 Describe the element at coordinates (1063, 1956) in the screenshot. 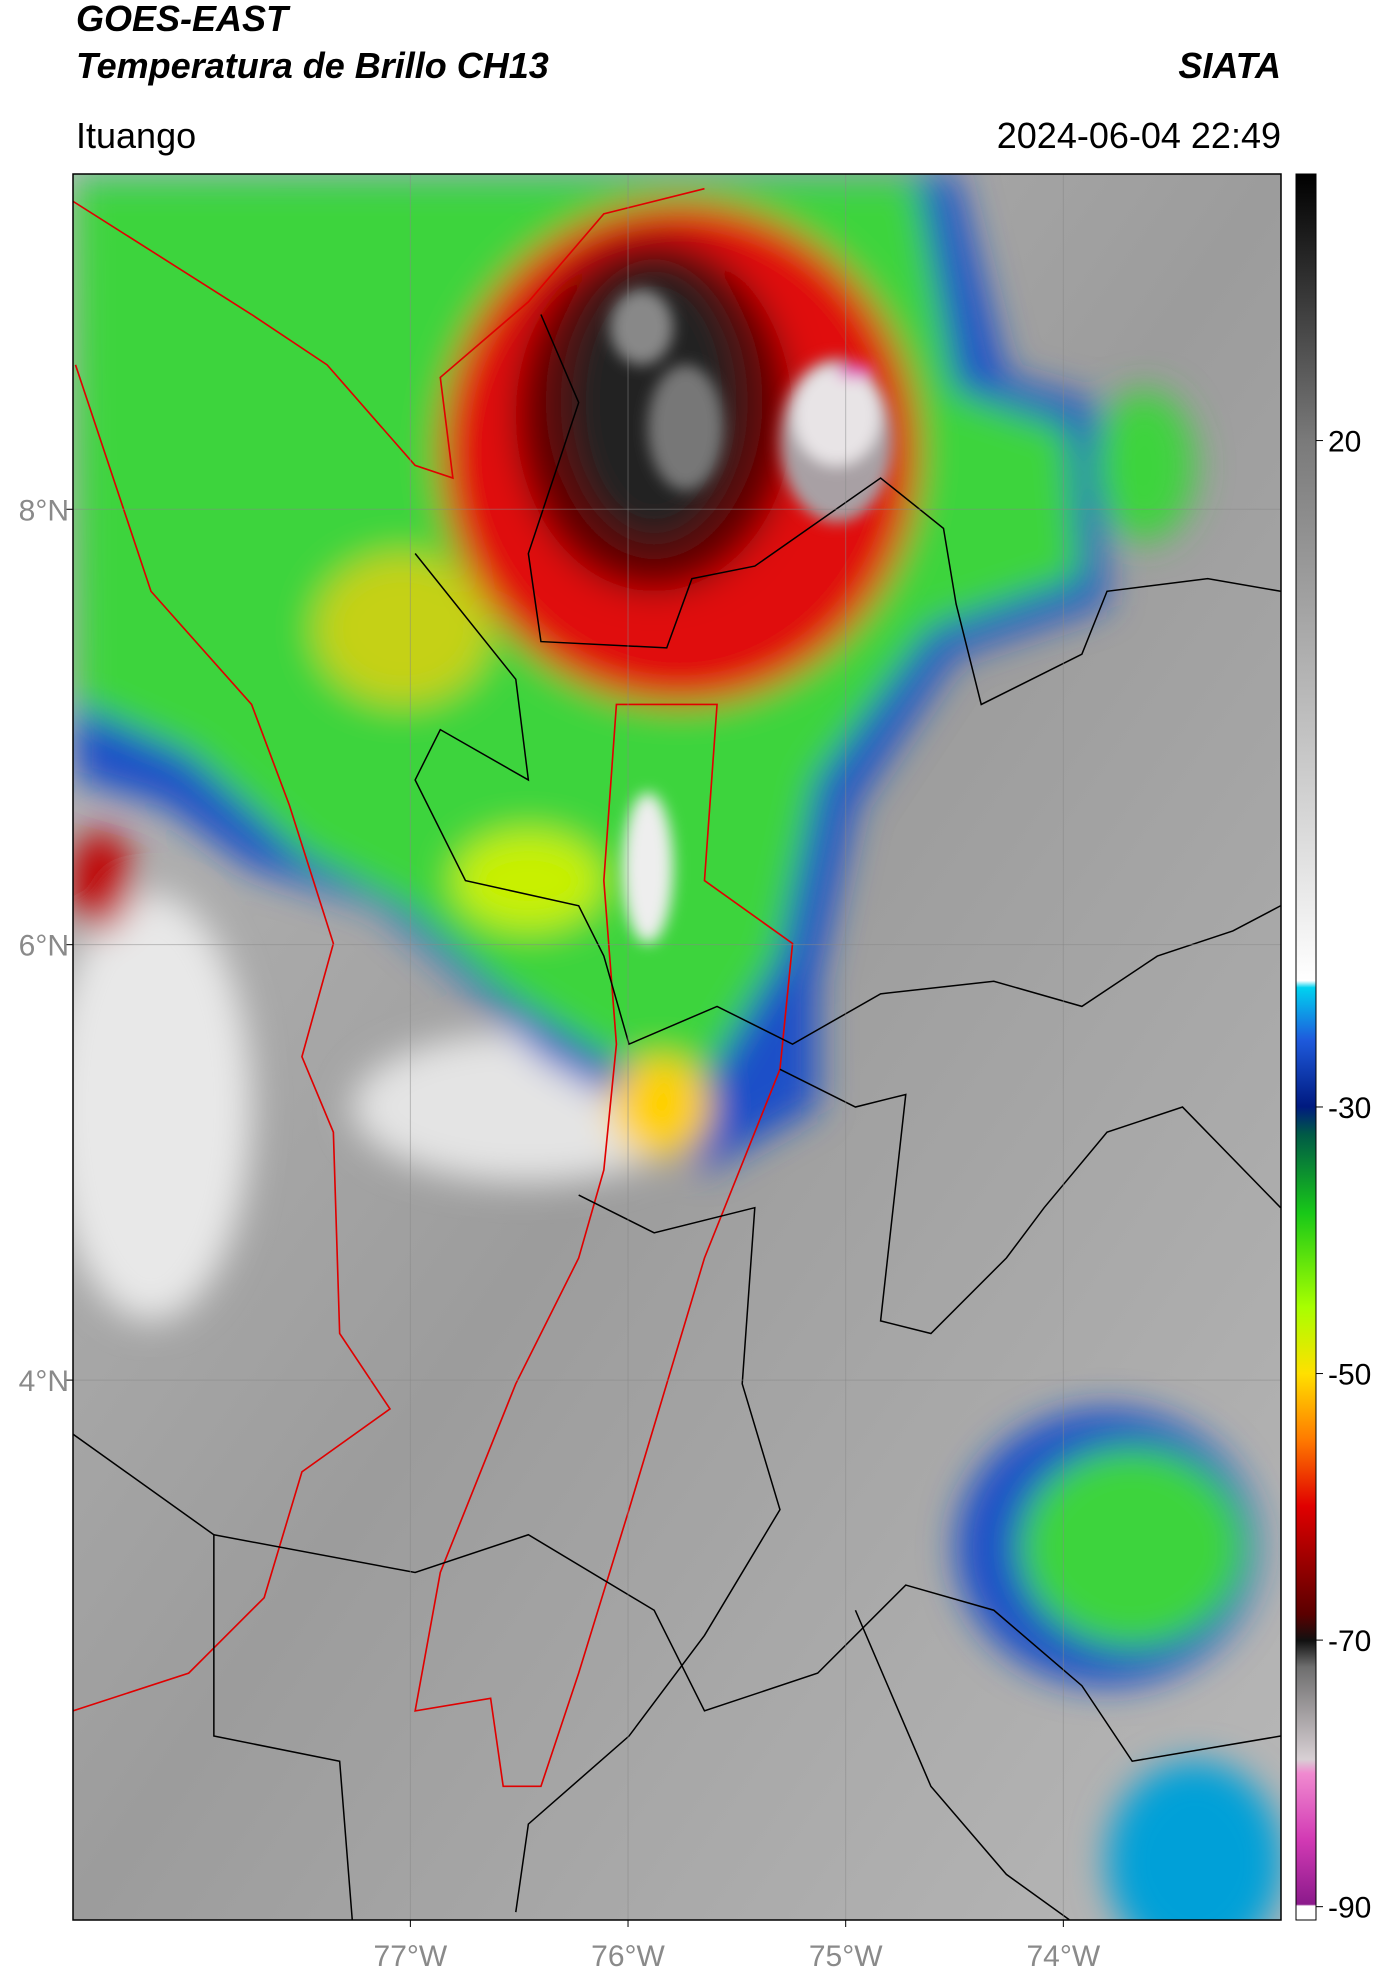

I see `lon-tick-label: 74°W` at that location.